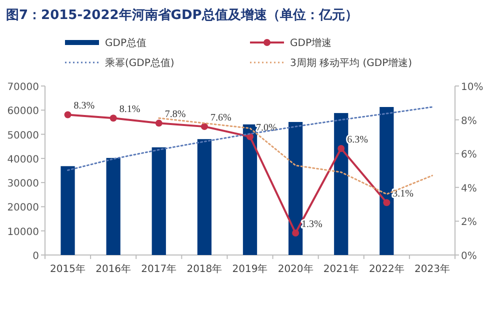 The image size is (491, 316). Describe the element at coordinates (386, 269) in the screenshot. I see `x-tick-label: 2022年` at that location.